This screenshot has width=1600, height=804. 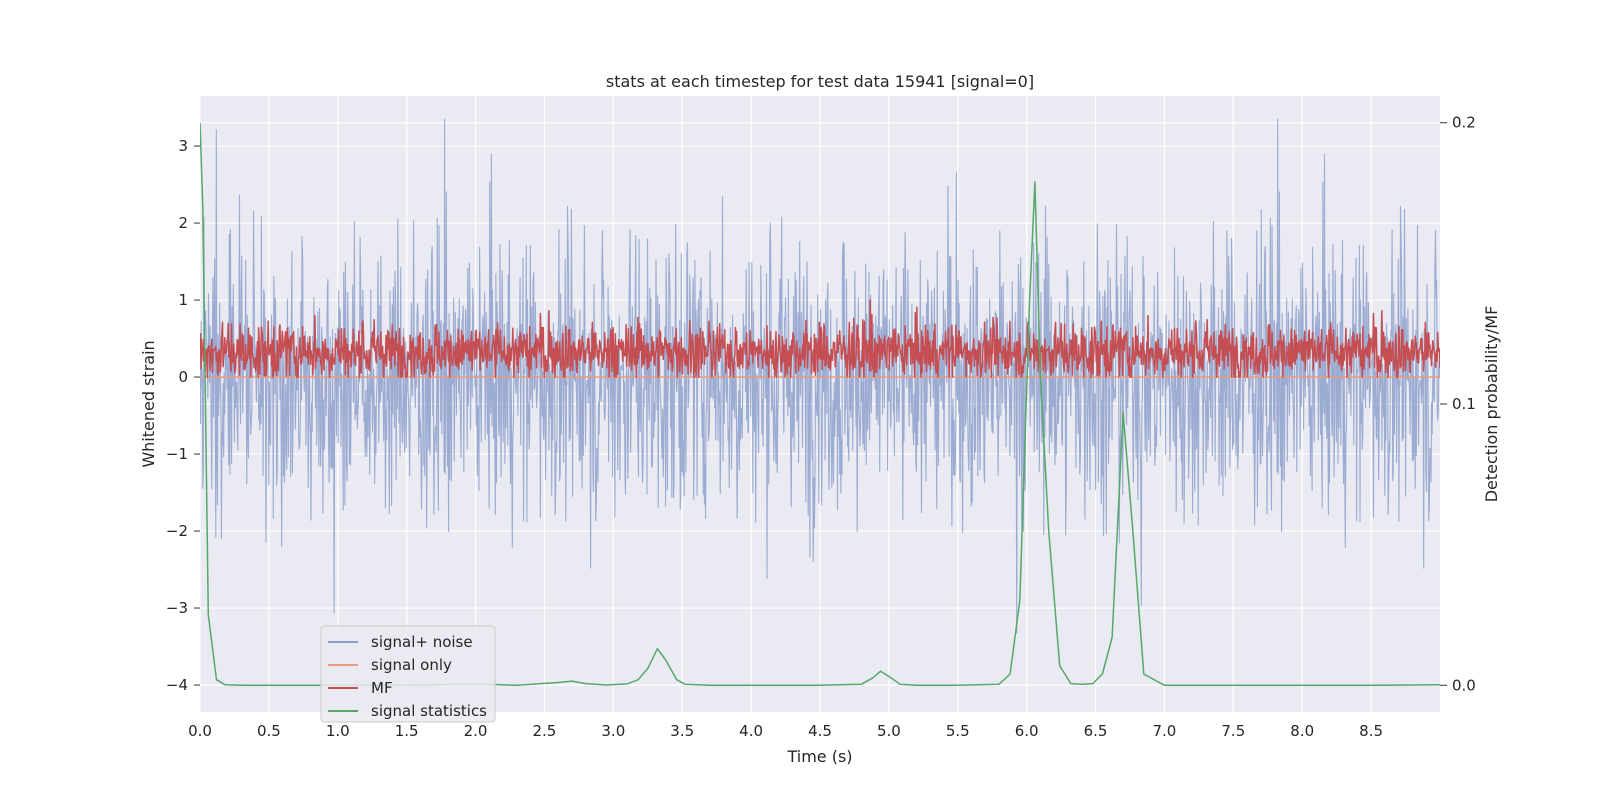 I want to click on y-tick-label: −1, so click(x=177, y=454).